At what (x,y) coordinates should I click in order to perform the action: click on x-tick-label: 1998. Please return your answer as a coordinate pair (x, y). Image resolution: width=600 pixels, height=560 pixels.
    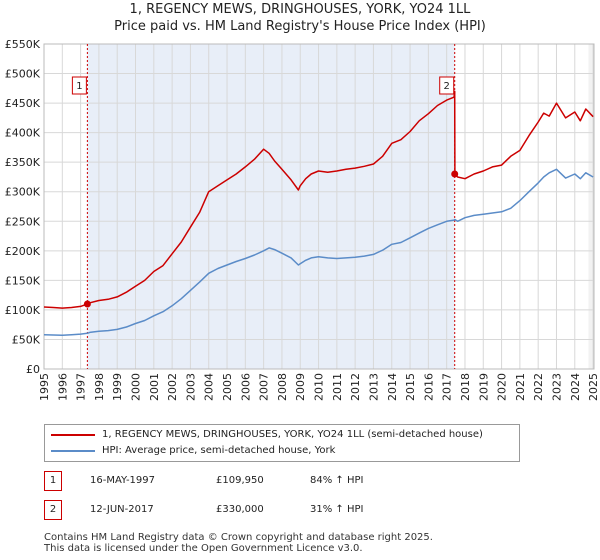
    Looking at the image, I should click on (99, 387).